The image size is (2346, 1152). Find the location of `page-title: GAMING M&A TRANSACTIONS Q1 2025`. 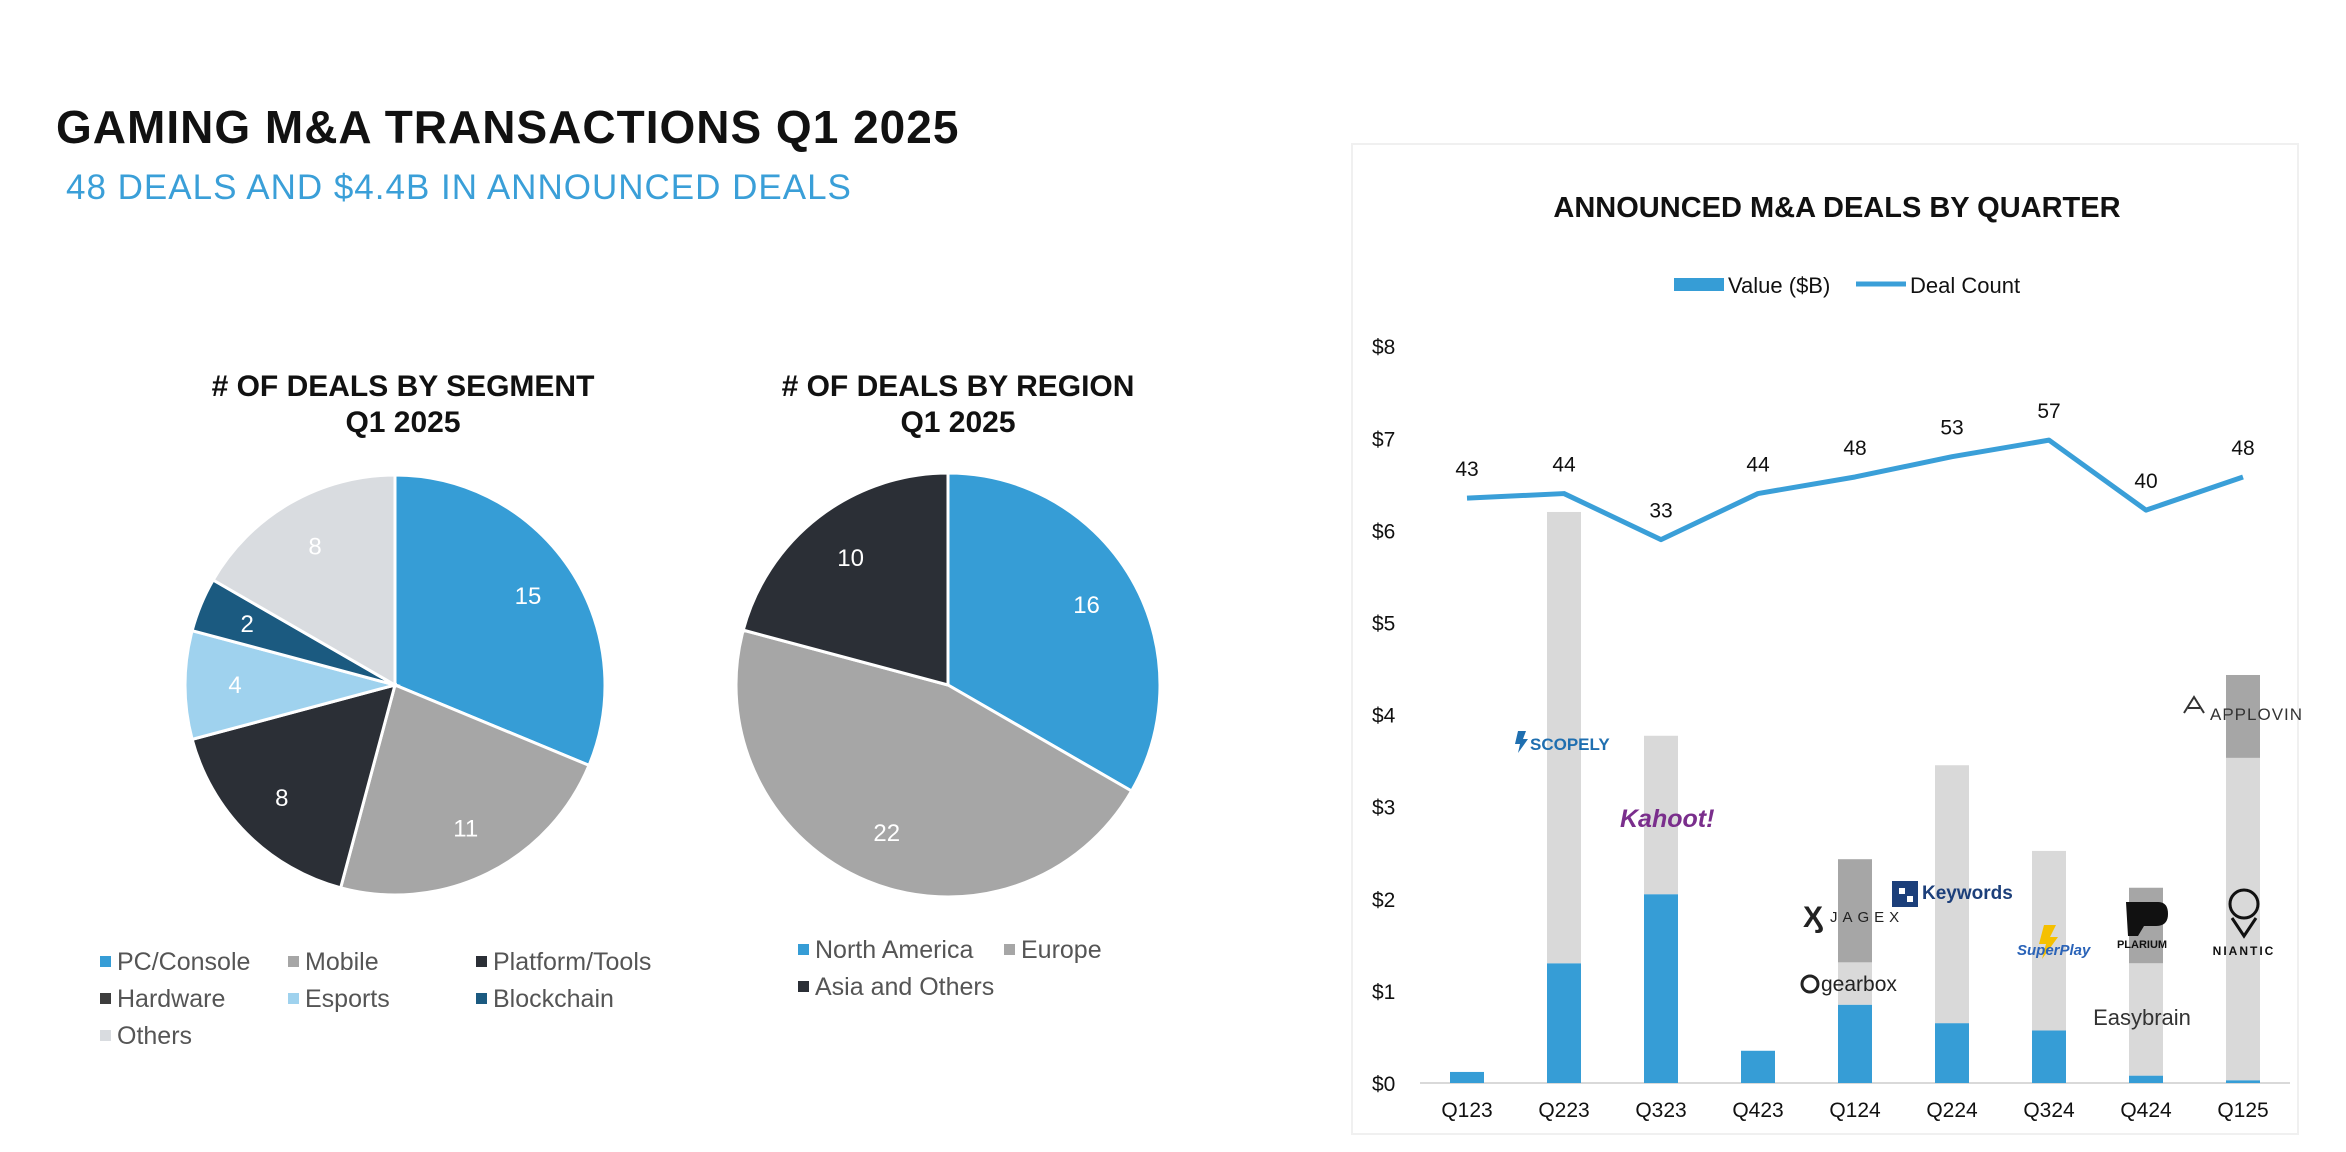

page-title: GAMING M&A TRANSACTIONS Q1 2025 is located at coordinates (508, 127).